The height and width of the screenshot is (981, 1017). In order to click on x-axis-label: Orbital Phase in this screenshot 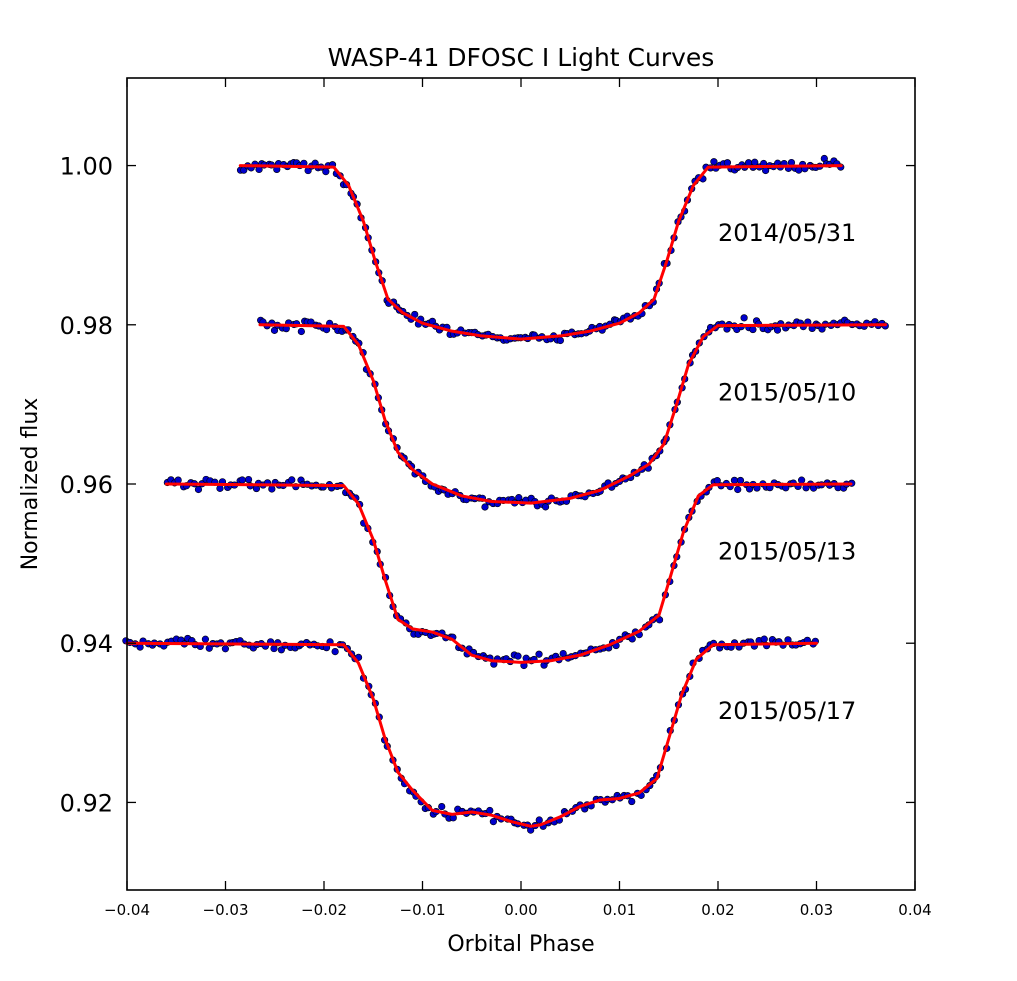, I will do `click(520, 944)`.